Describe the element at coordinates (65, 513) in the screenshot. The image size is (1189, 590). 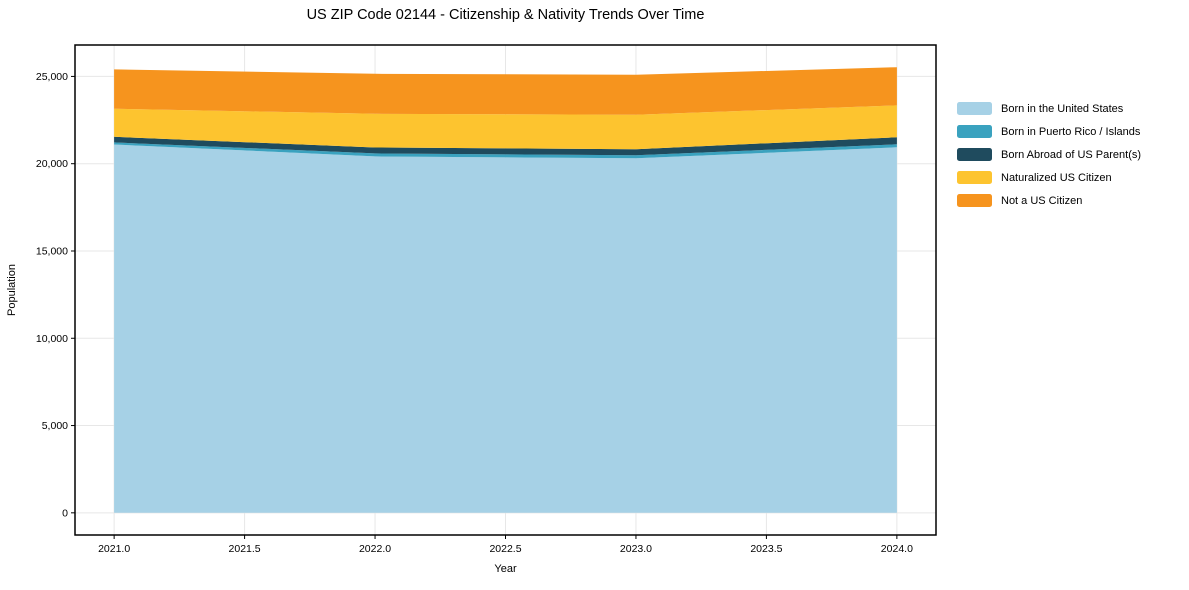
I see `y-tick-label: 0` at that location.